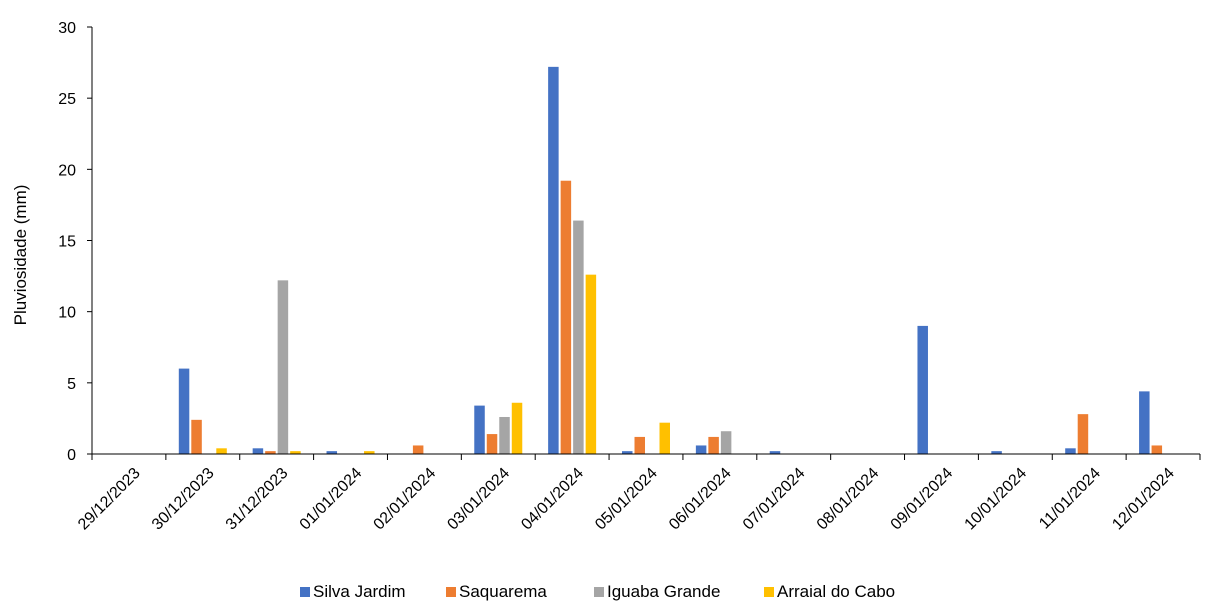 The image size is (1211, 608). I want to click on y-tick-label: 25, so click(67, 99).